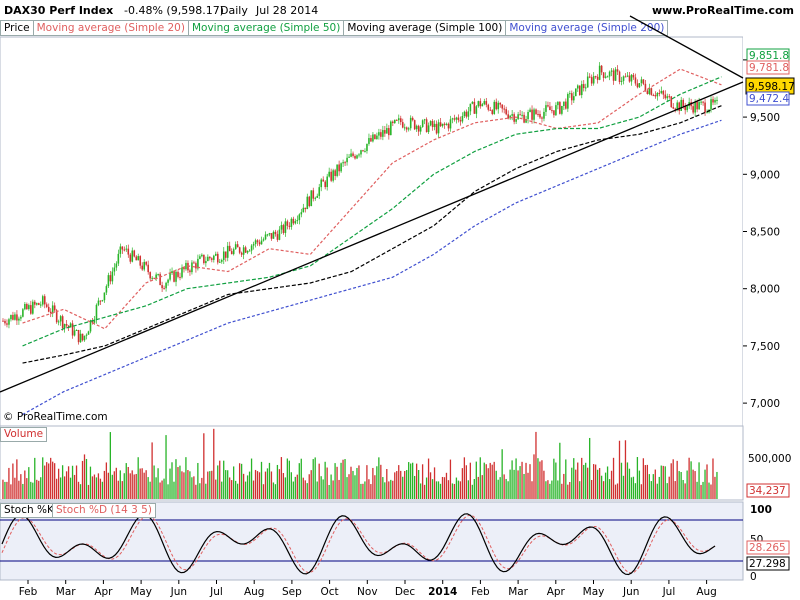 Image resolution: width=800 pixels, height=600 pixels. Describe the element at coordinates (104, 510) in the screenshot. I see `stoch-d-label: Stoch %D (14 3 5)` at that location.